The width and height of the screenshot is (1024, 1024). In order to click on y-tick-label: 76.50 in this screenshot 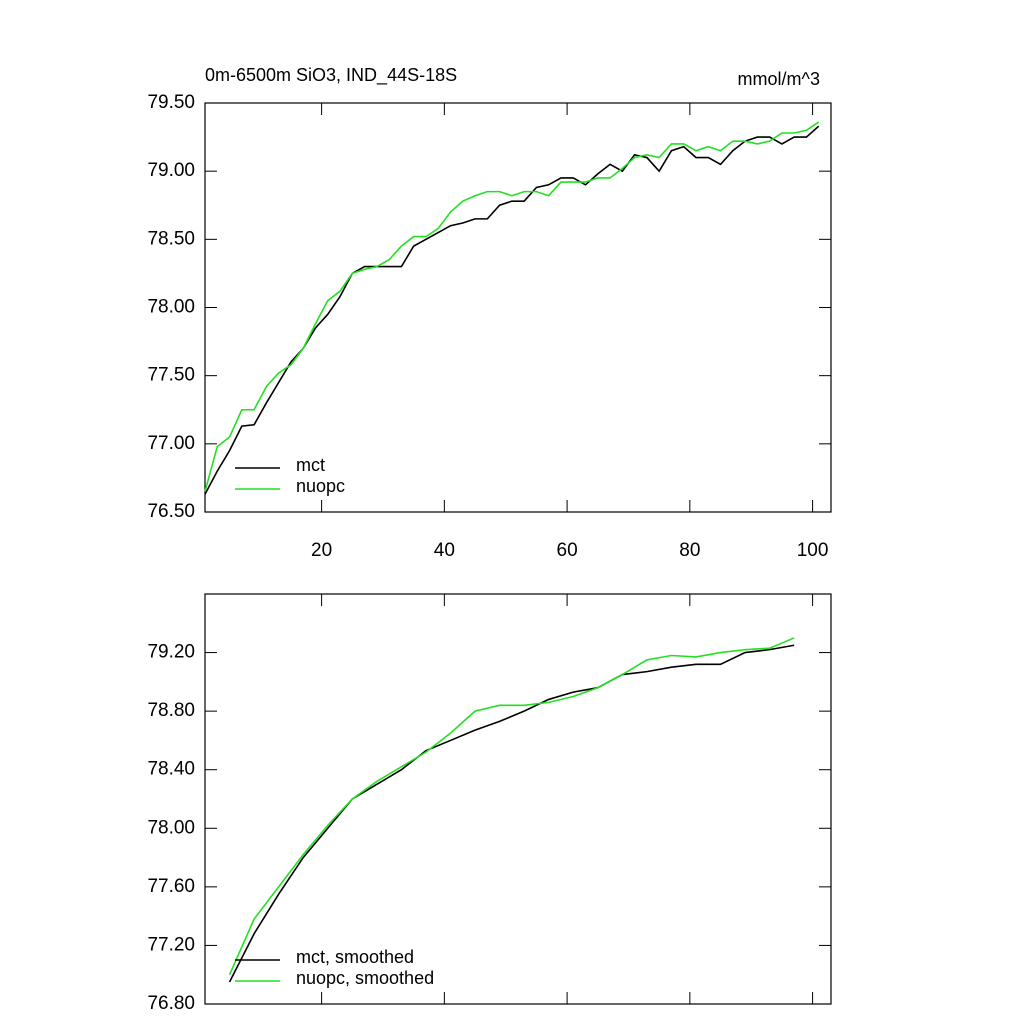, I will do `click(171, 511)`.